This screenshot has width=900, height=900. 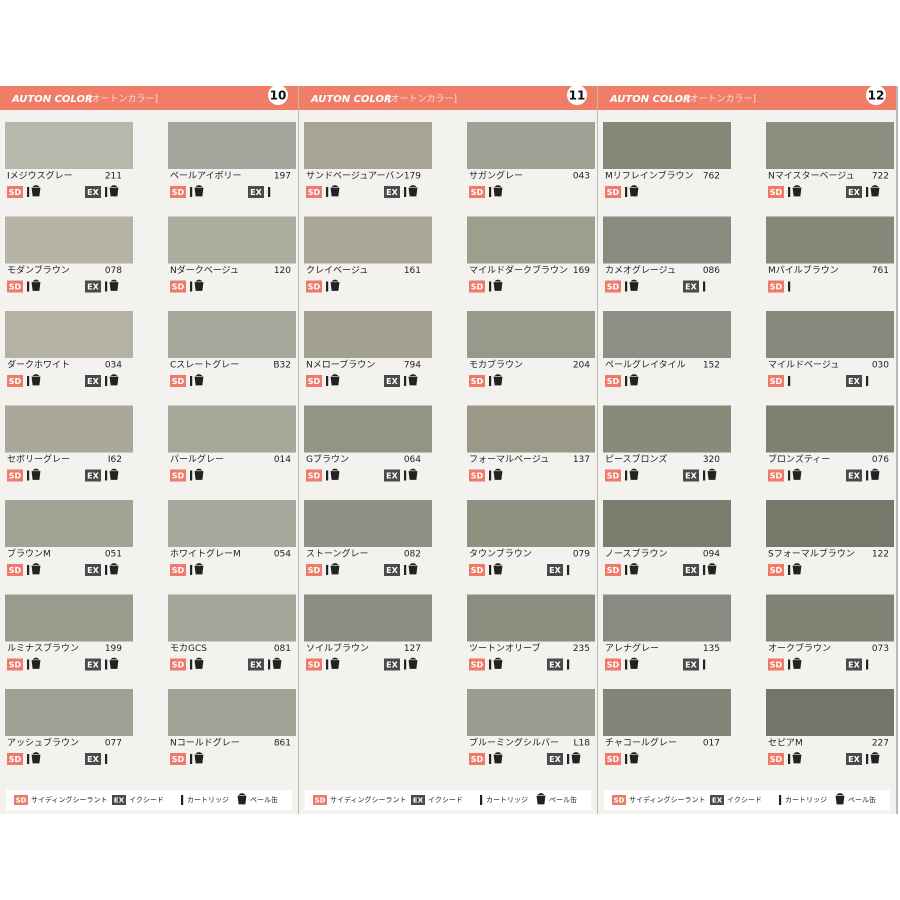 What do you see at coordinates (711, 366) in the screenshot?
I see `color-code: 152` at bounding box center [711, 366].